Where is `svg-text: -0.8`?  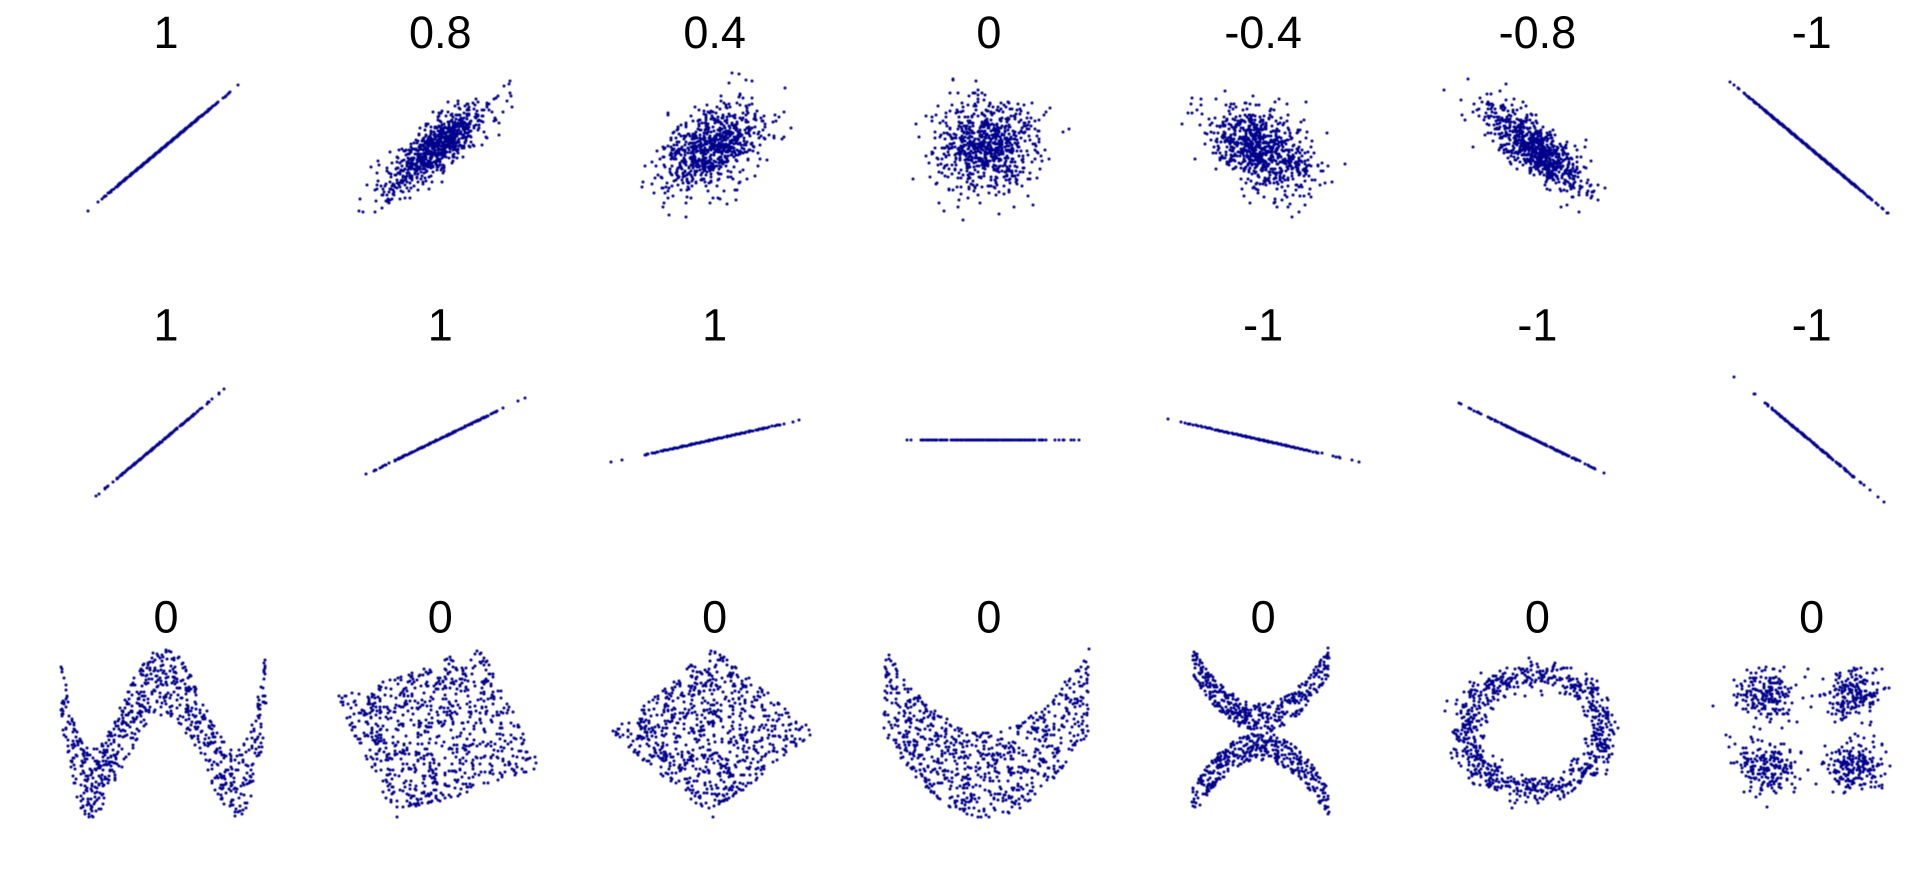 svg-text: -0.8 is located at coordinates (1538, 32).